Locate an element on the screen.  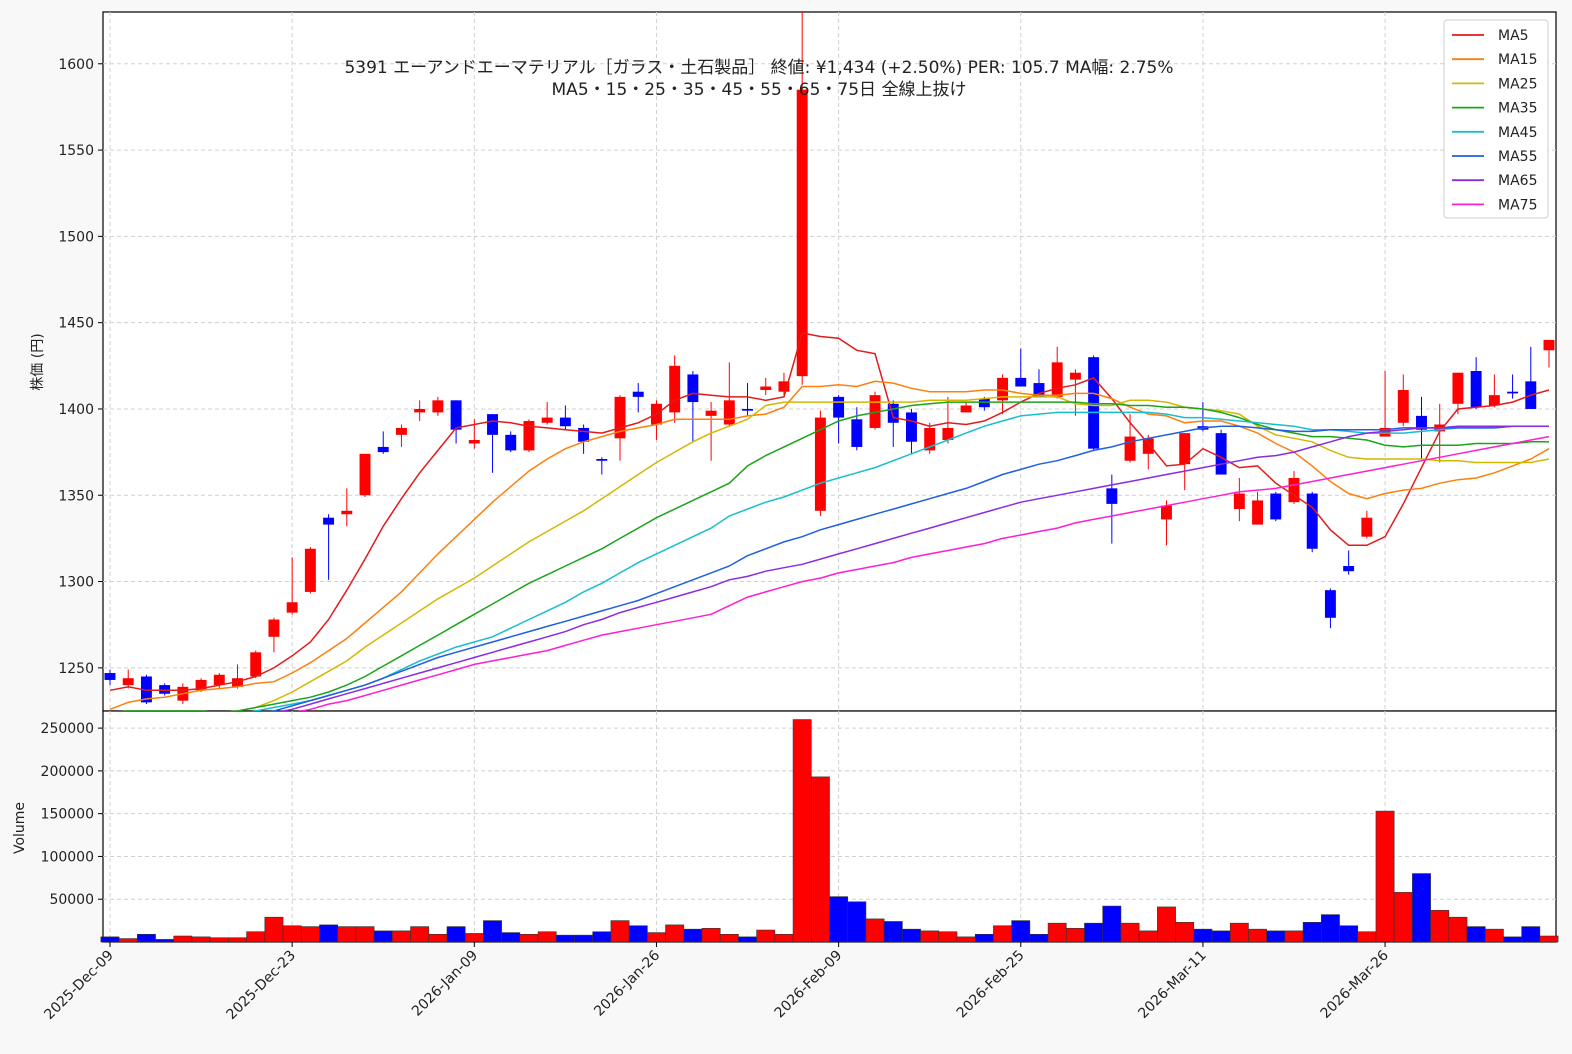
legend-label: MA45 is located at coordinates (1517, 133).